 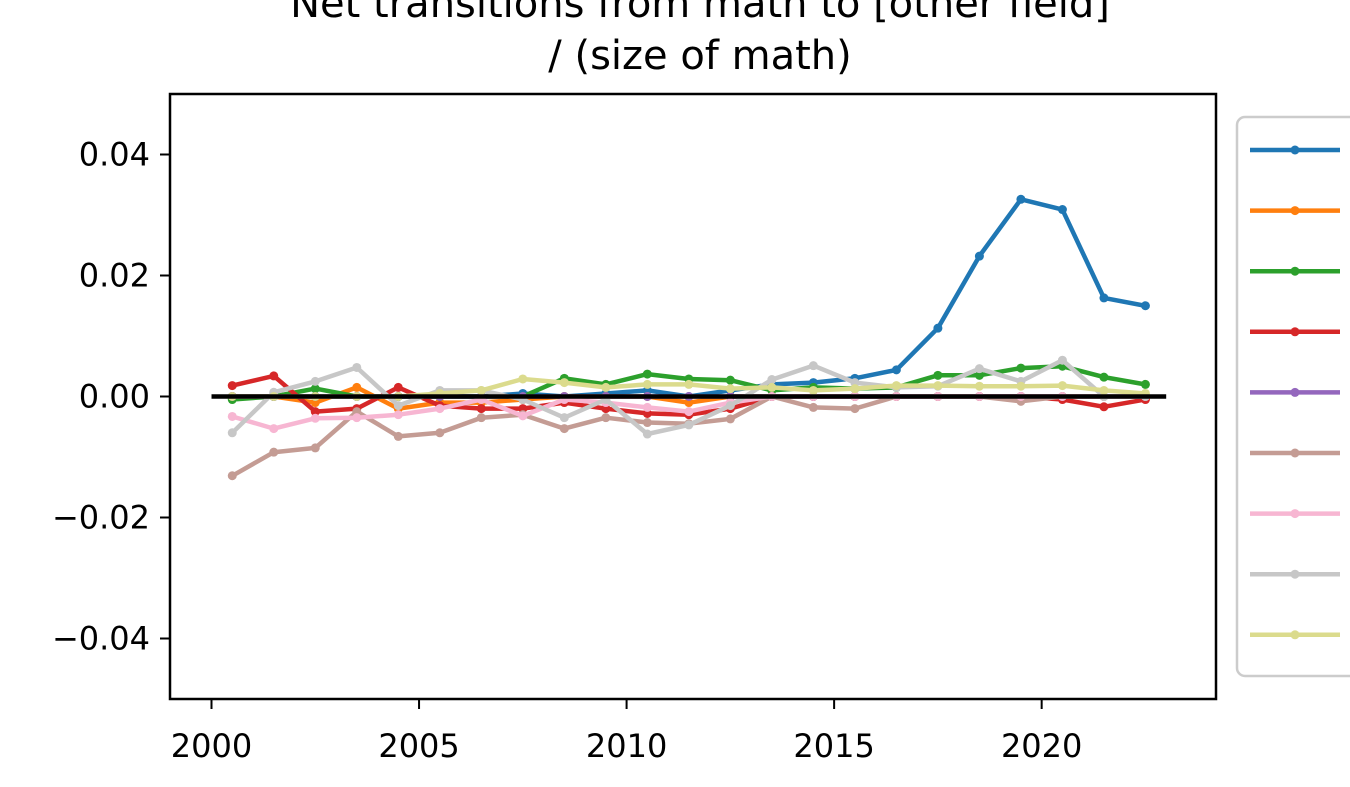 What do you see at coordinates (101, 518) in the screenshot?
I see `y-tick-label: −0.02` at bounding box center [101, 518].